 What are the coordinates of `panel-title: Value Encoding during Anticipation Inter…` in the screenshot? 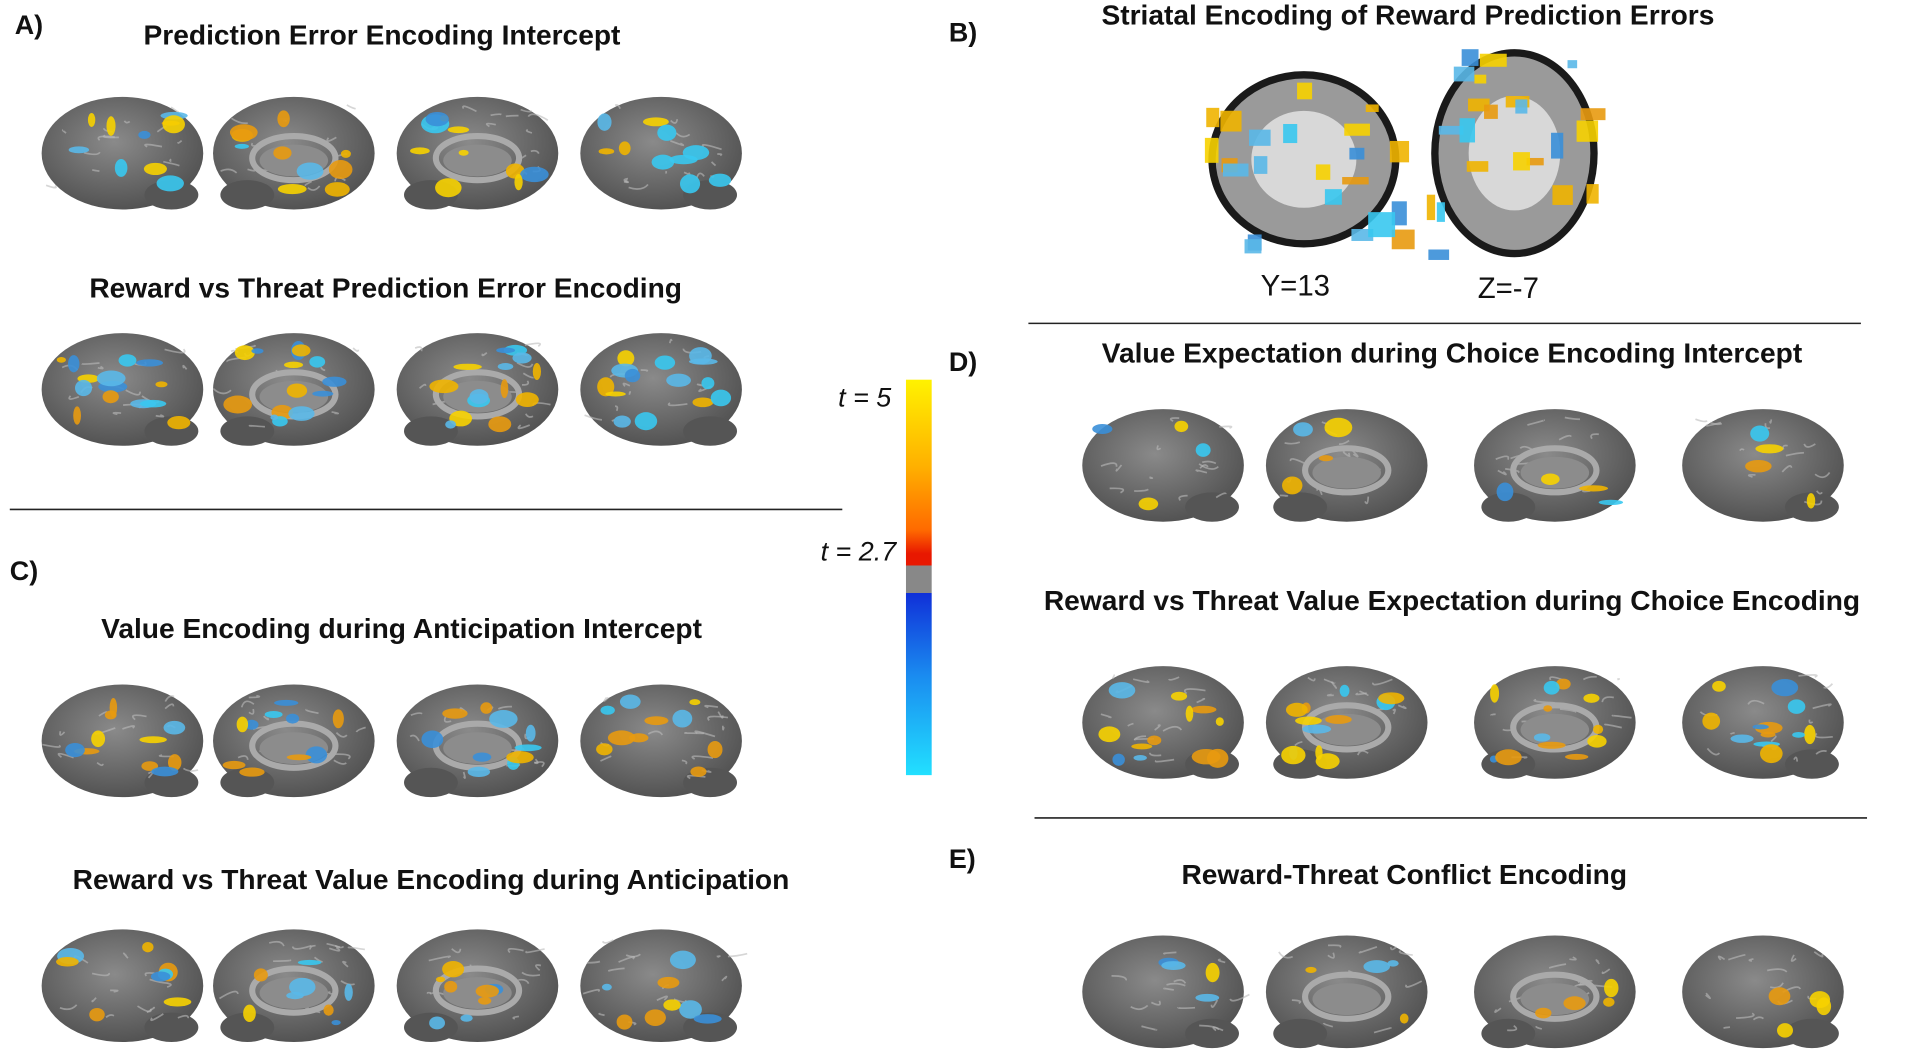 It's located at (402, 628).